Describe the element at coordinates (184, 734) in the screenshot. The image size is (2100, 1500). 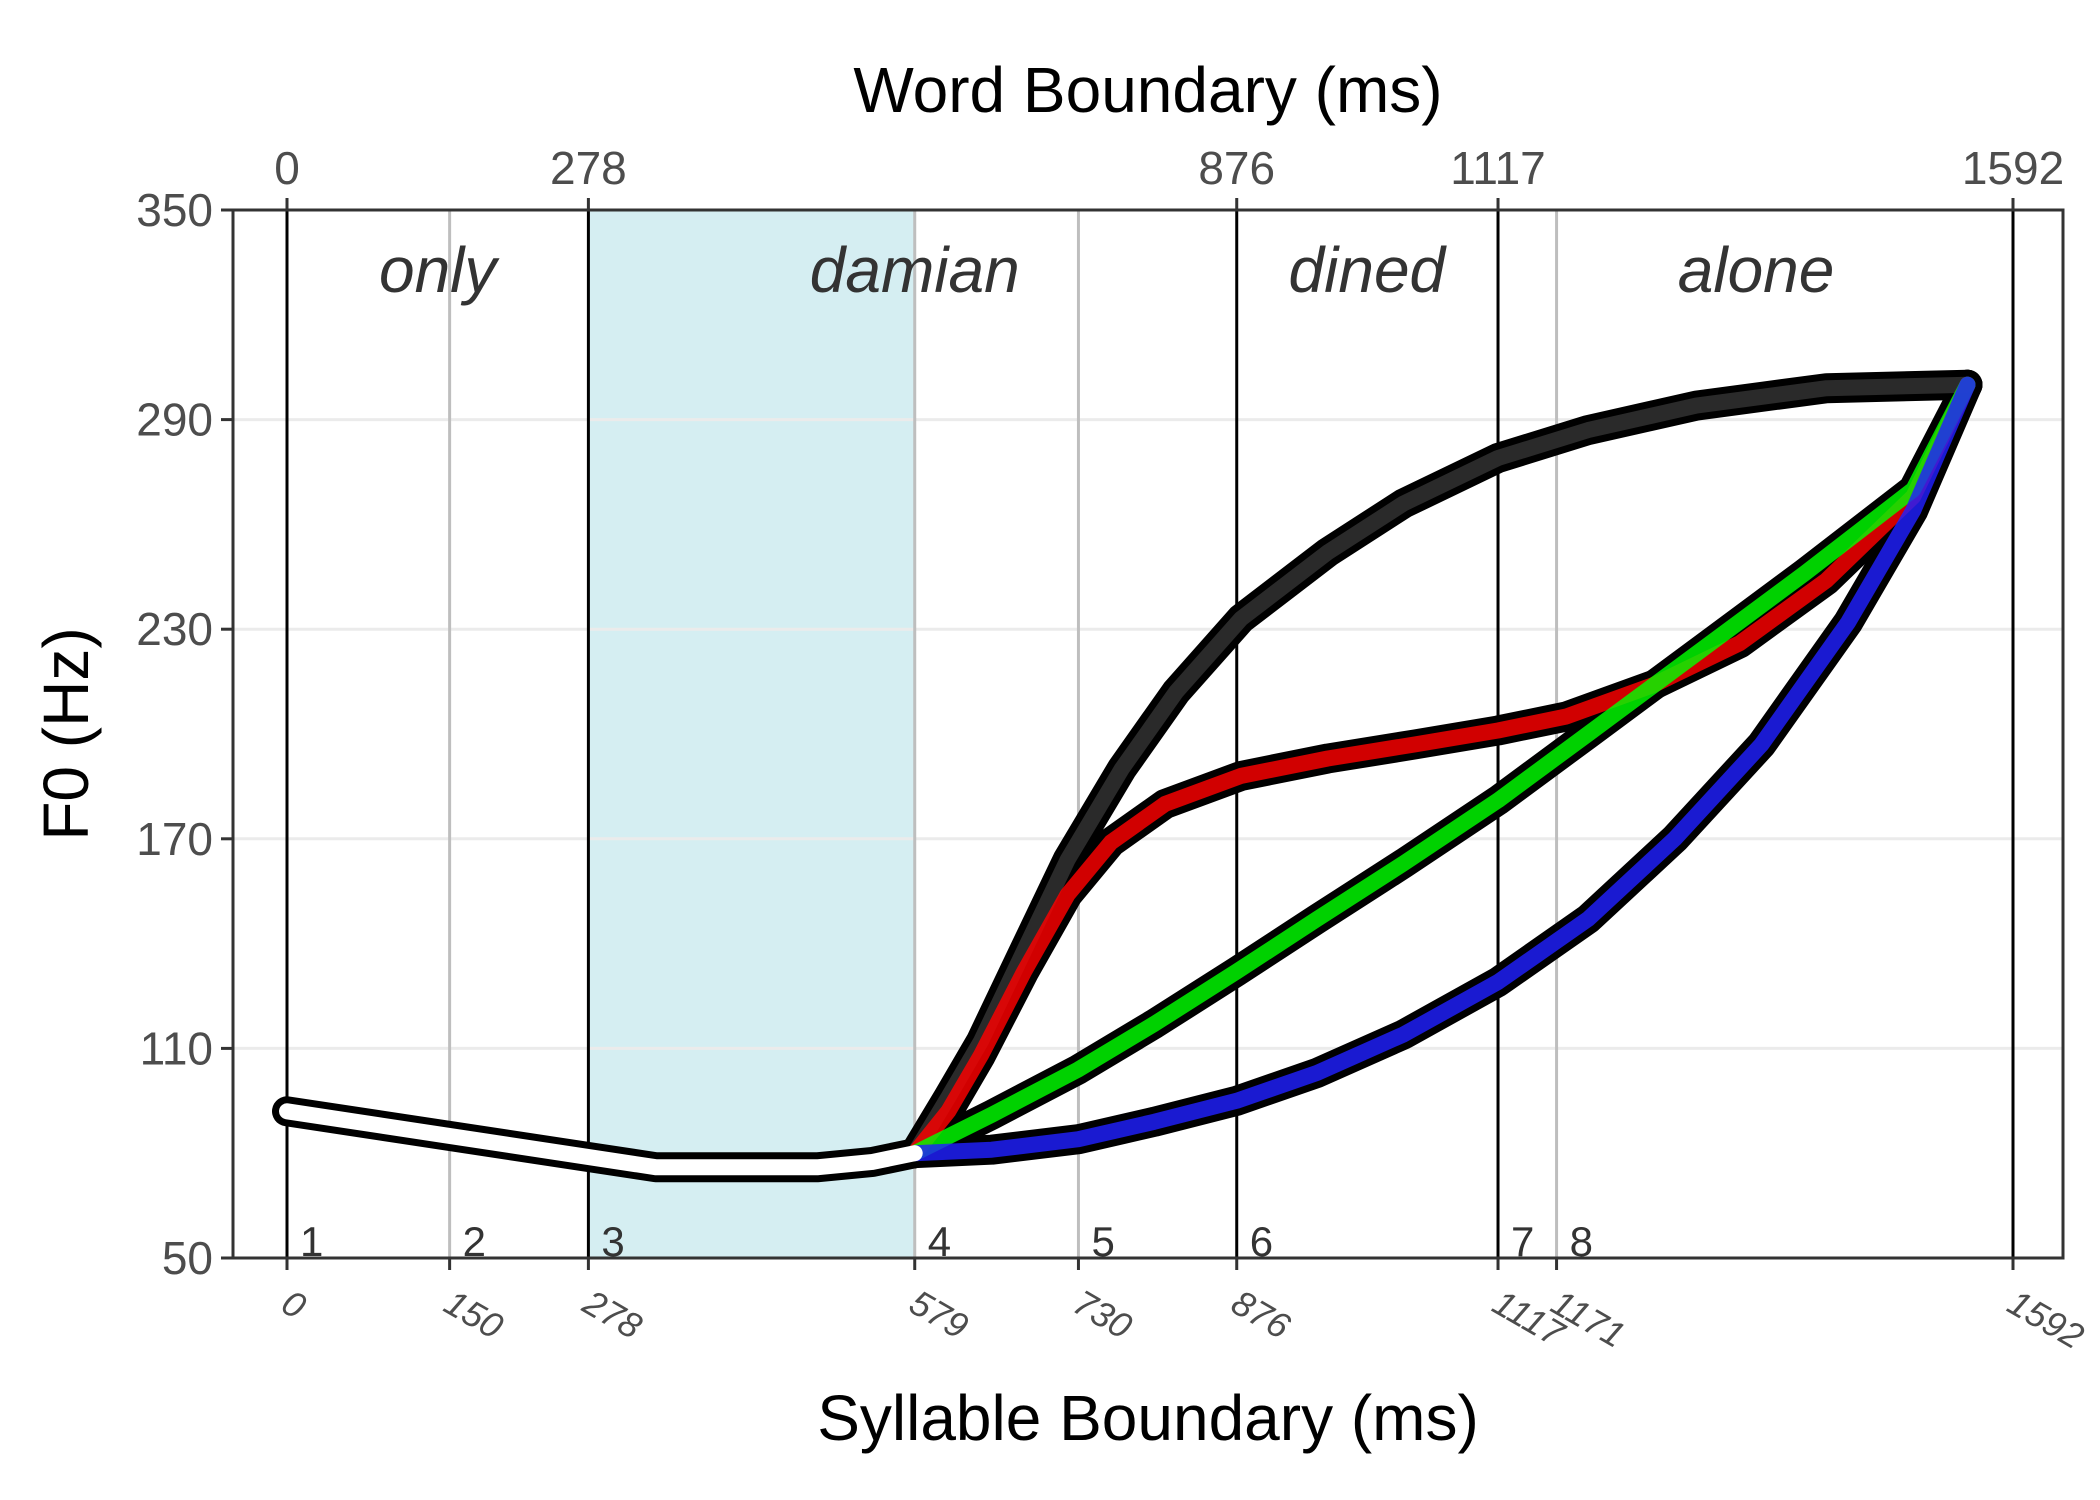
I see `y-axis: 50 110 170 230 290 350` at that location.